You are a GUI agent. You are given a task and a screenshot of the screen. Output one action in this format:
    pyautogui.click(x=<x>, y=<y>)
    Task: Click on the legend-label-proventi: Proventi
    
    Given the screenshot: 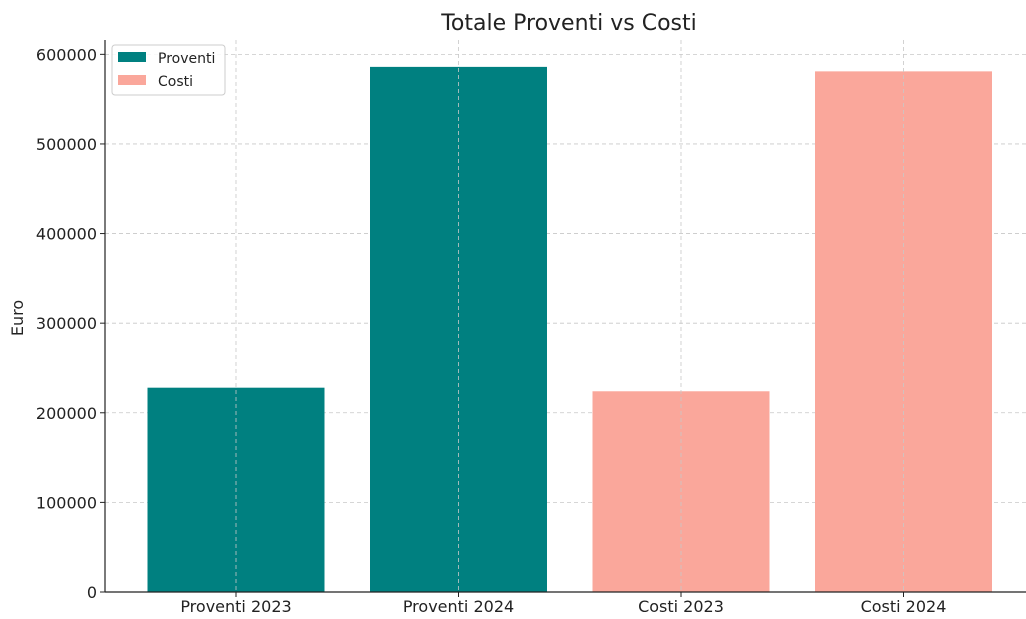 What is the action you would take?
    pyautogui.click(x=186, y=59)
    